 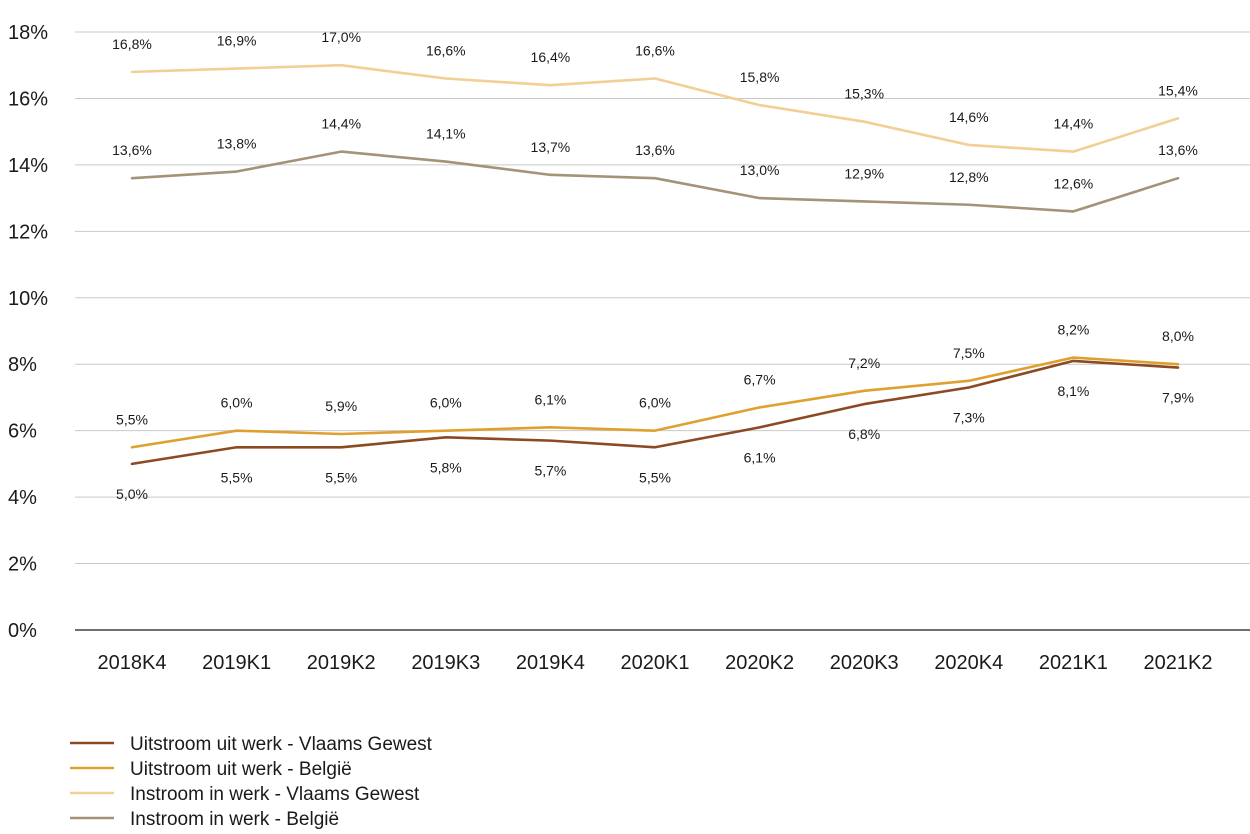 I want to click on y-tick-label: 14%, so click(x=28, y=166).